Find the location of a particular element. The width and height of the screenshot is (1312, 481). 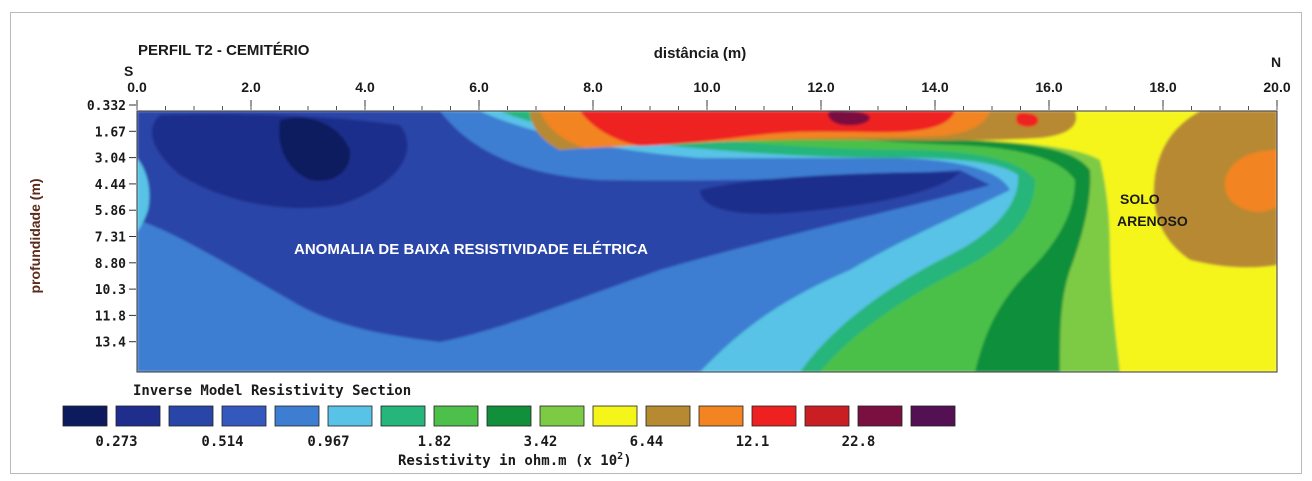

x-tick-labels: 0.0 2.0 4.0 6.0 8.0 10.0 12.0 14.0 16.0 18.0 20.0 is located at coordinates (709, 94).